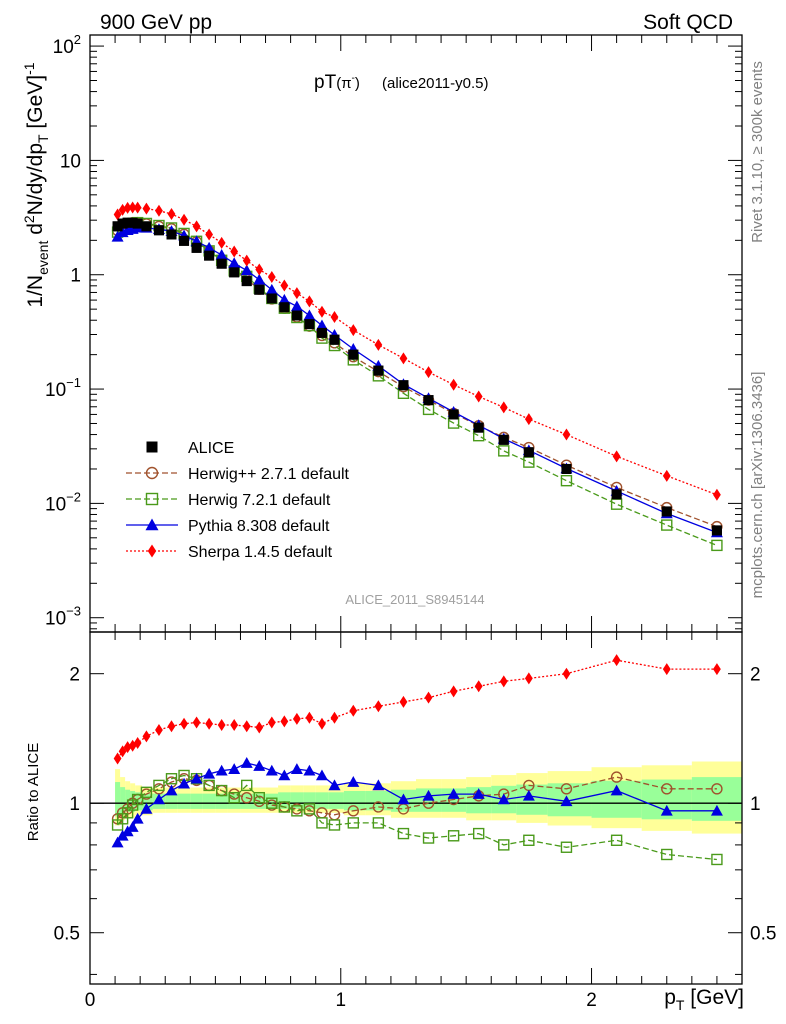 This screenshot has height=1024, width=786. I want to click on sherpa-ratio-line, so click(417, 709).